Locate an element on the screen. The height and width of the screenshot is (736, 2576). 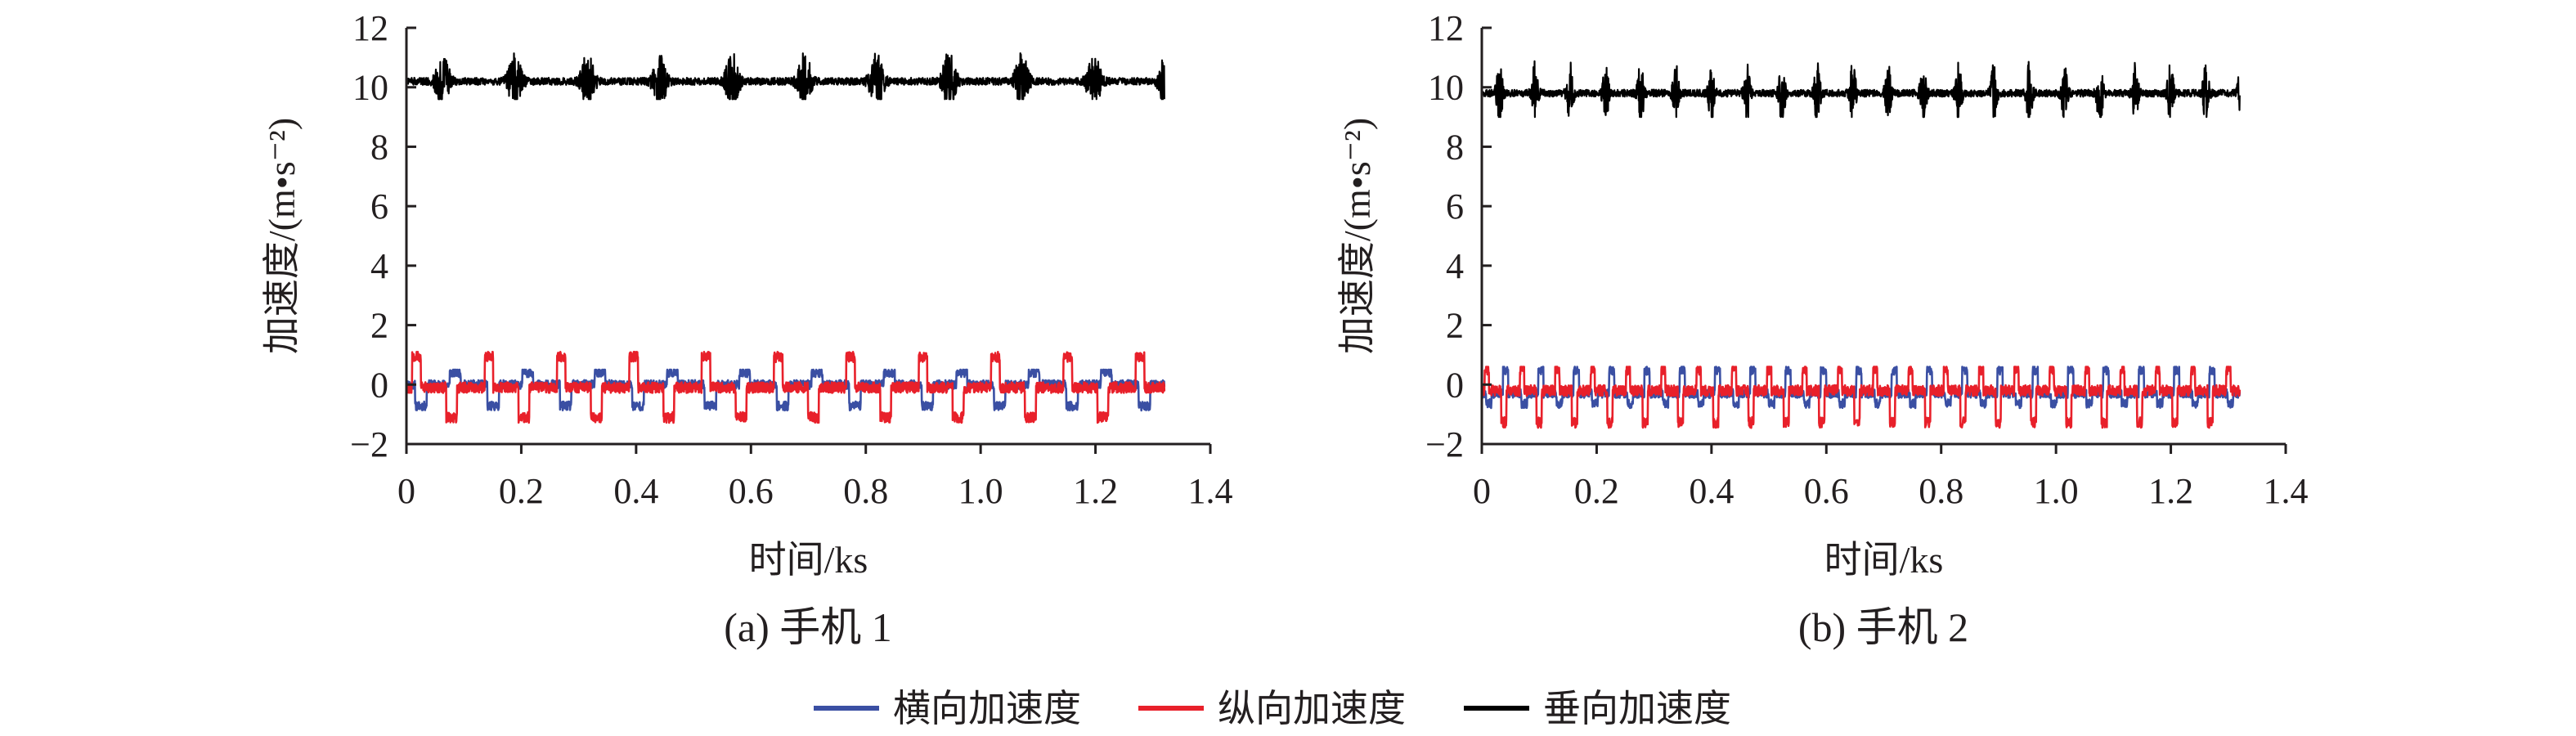
y-tick-label-a-1: 0 is located at coordinates (379, 385).